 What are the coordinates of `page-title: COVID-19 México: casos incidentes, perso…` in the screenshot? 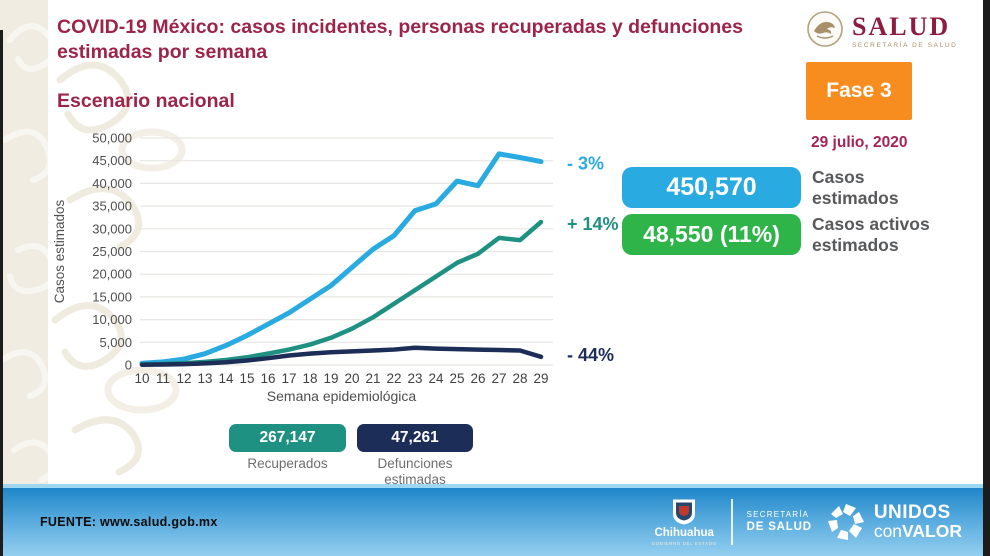 It's located at (400, 40).